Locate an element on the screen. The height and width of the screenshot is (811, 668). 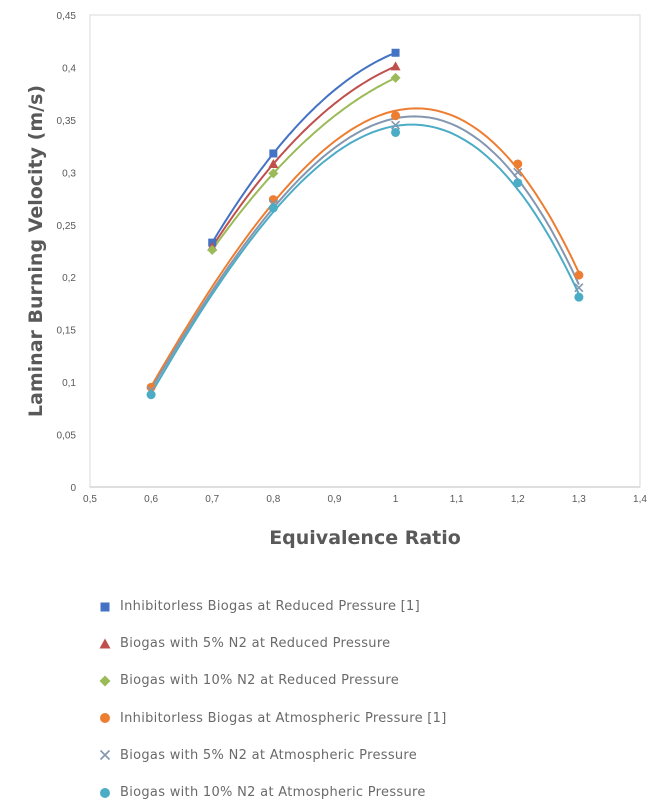
legend-item: Biogas with 5% N2 at Reduced Pressure is located at coordinates (378, 643).